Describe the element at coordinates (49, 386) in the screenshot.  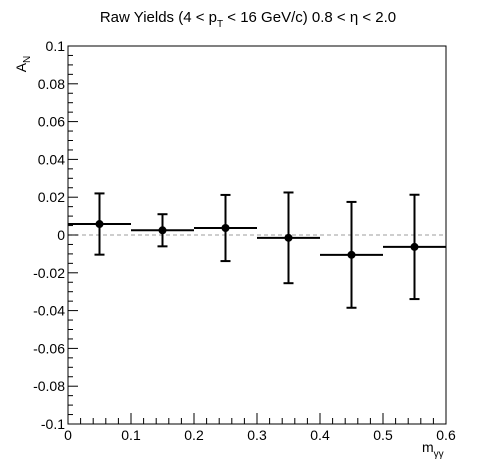
I see `y-tick-label: -0.08` at that location.